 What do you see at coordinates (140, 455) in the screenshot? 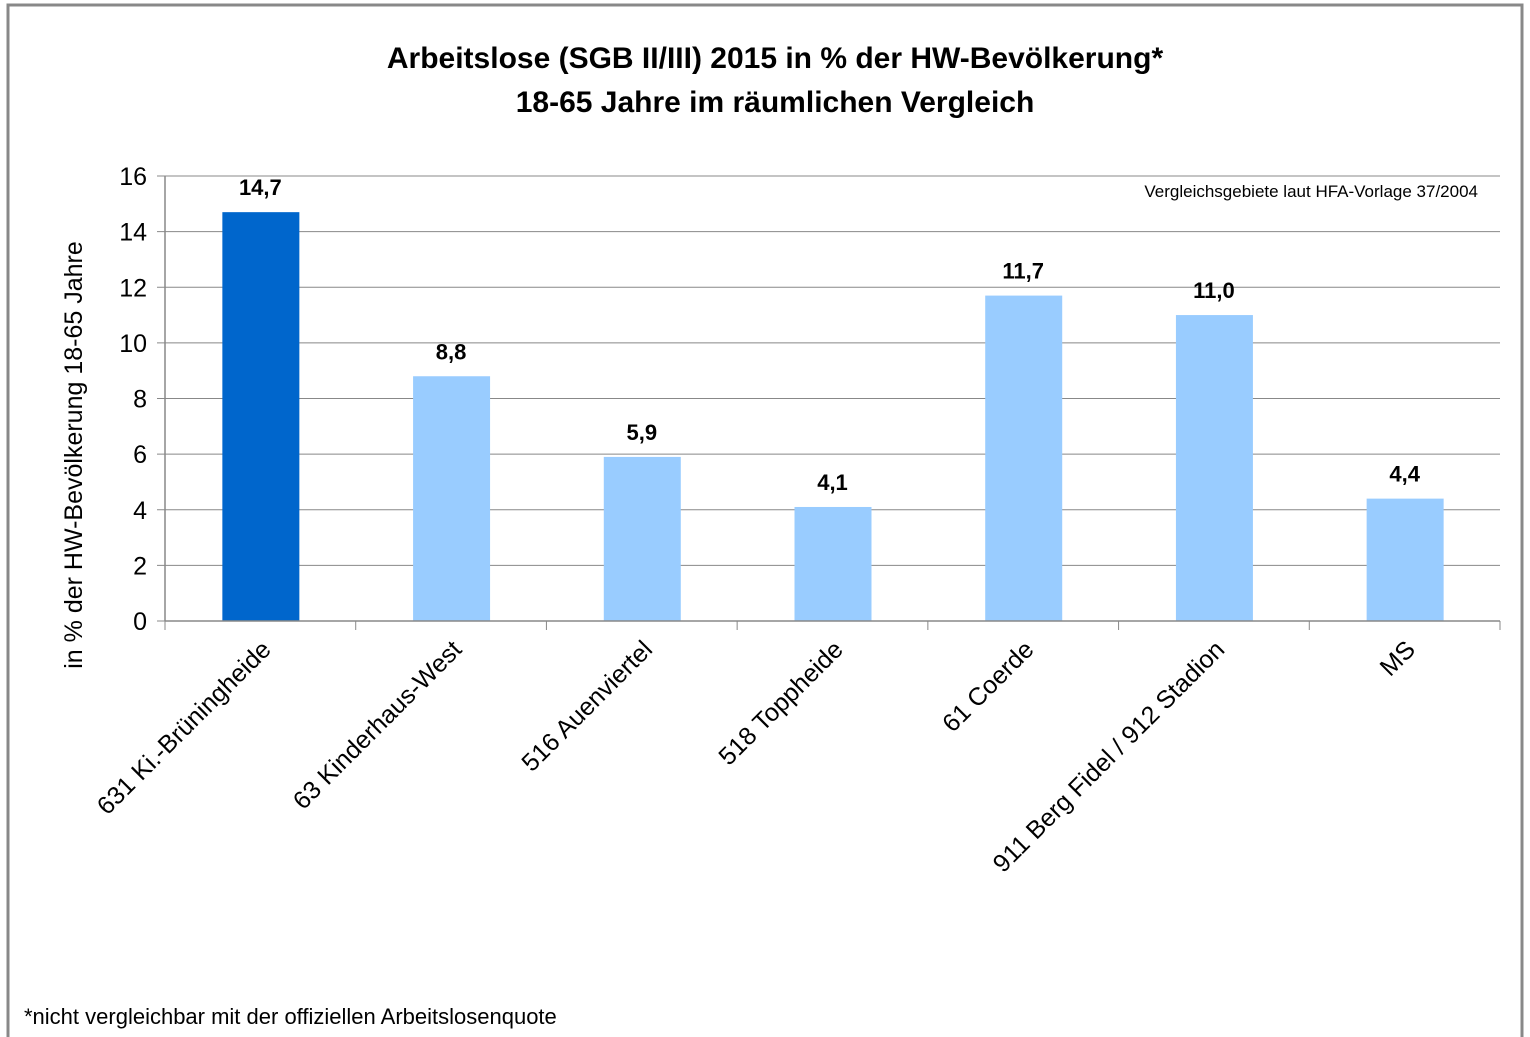
I see `y-tick-label: 6` at bounding box center [140, 455].